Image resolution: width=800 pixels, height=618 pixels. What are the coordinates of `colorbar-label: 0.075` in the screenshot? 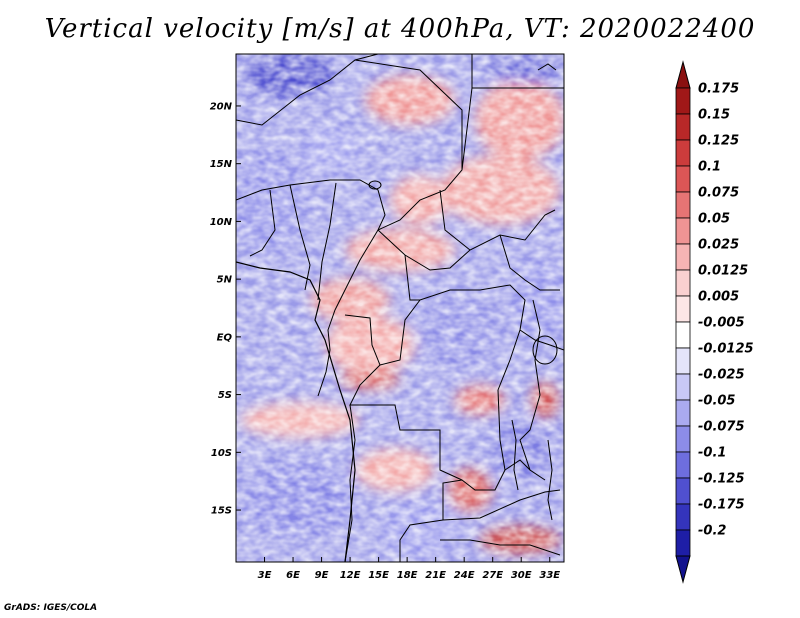 It's located at (718, 193).